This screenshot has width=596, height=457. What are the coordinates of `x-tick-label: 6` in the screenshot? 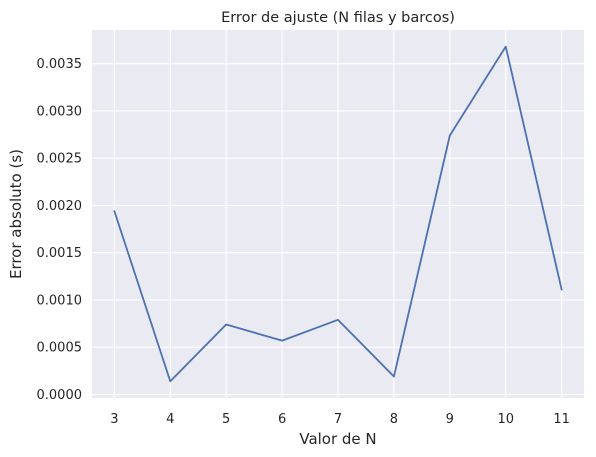 It's located at (282, 419).